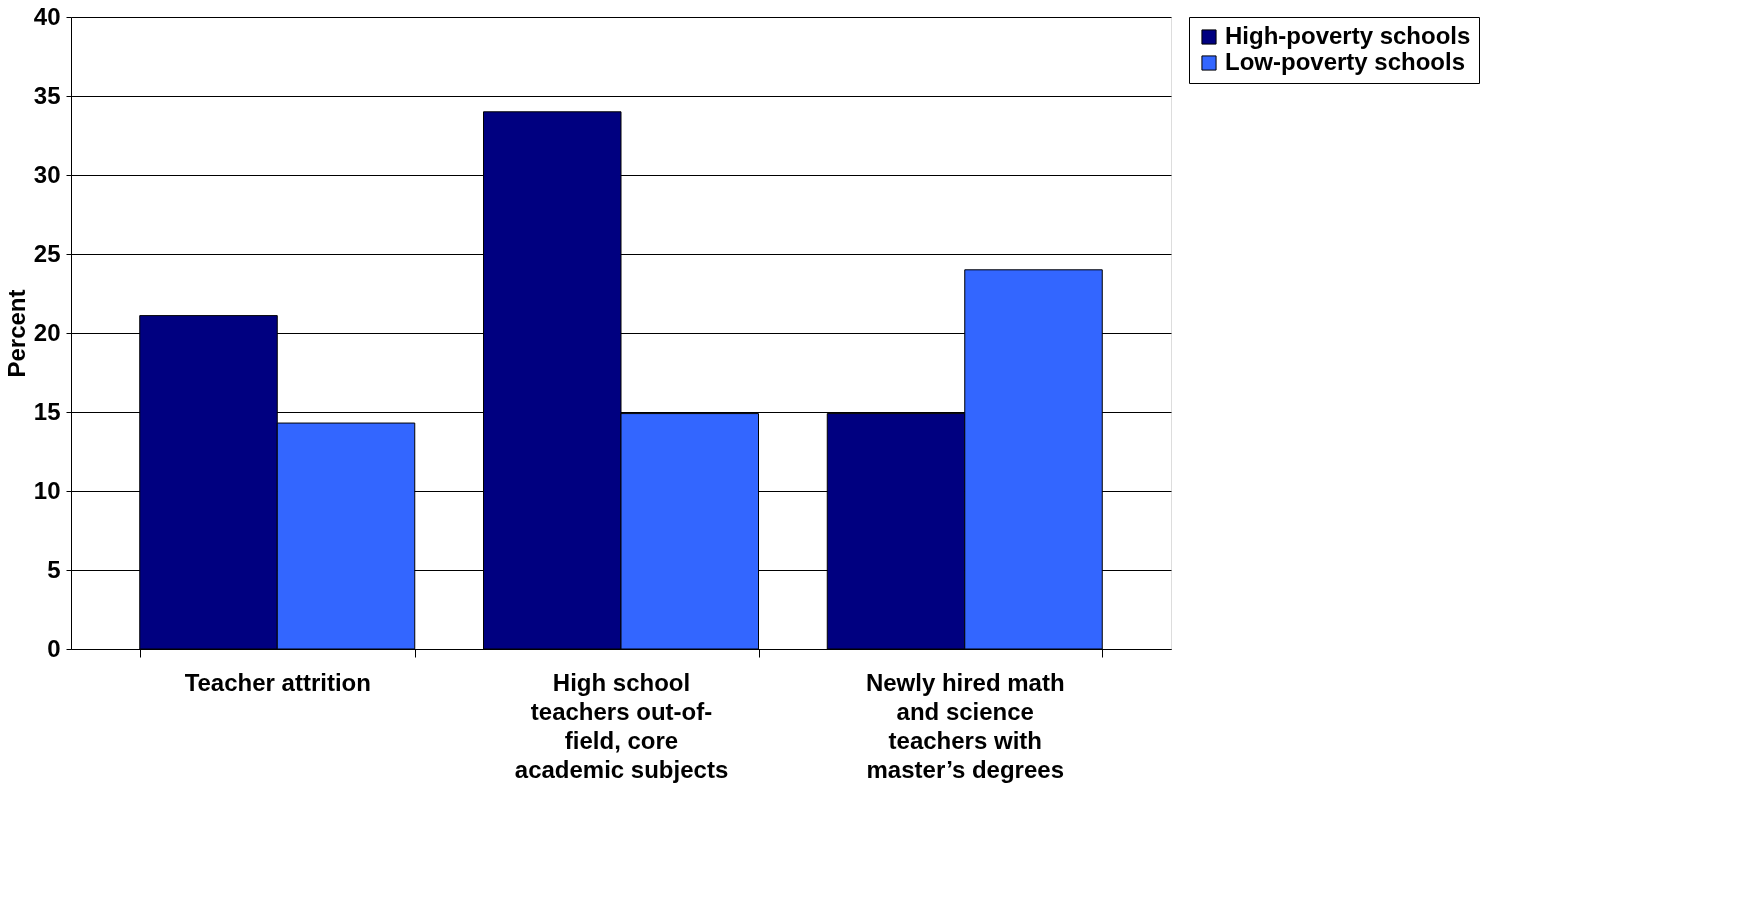 Image resolution: width=1739 pixels, height=923 pixels. Describe the element at coordinates (965, 725) in the screenshot. I see `x-tick-label: Newly hired math and science teachers with master’s degrees` at that location.